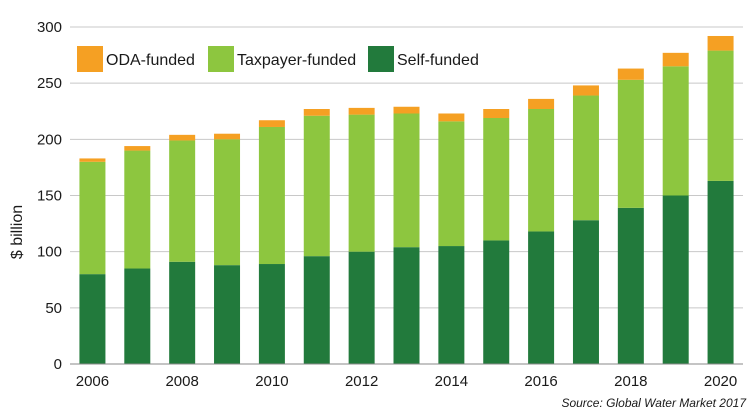 The height and width of the screenshot is (418, 753). I want to click on bar-taxpayer-funded-2018, so click(630, 143).